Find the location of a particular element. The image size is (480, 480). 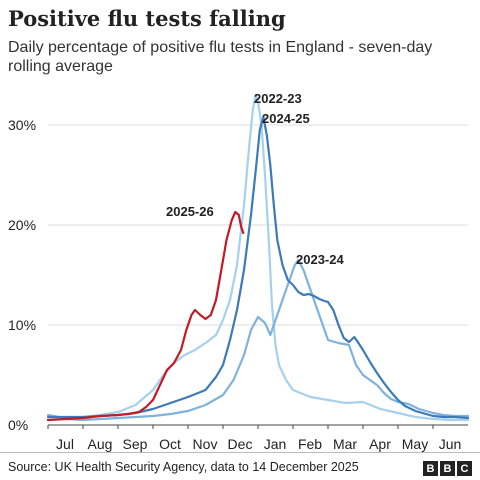

logo-letter: C is located at coordinates (464, 468).